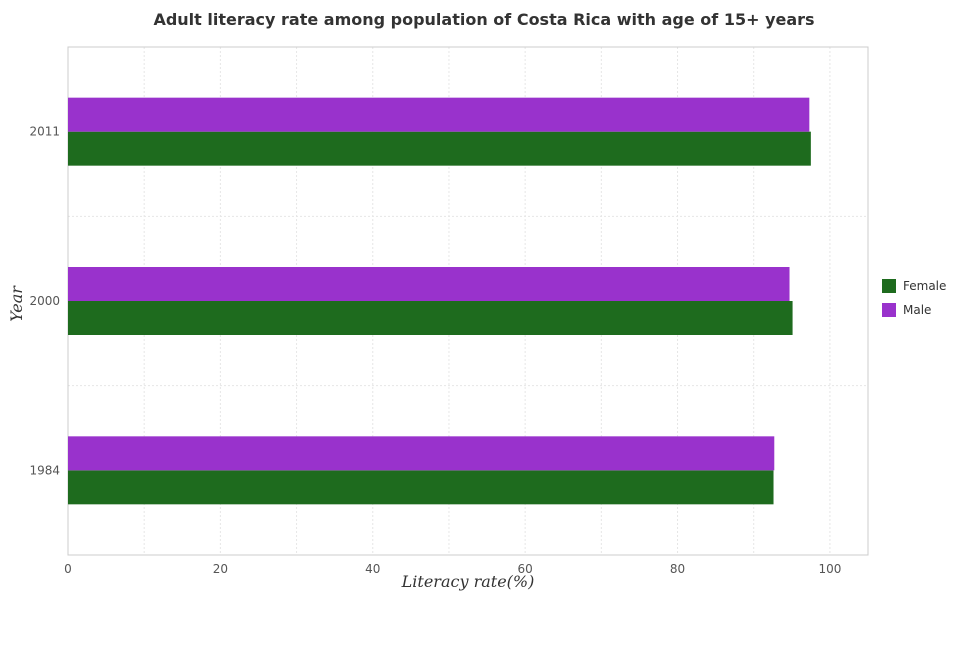 The width and height of the screenshot is (969, 650). I want to click on legend: Female Male, so click(914, 298).